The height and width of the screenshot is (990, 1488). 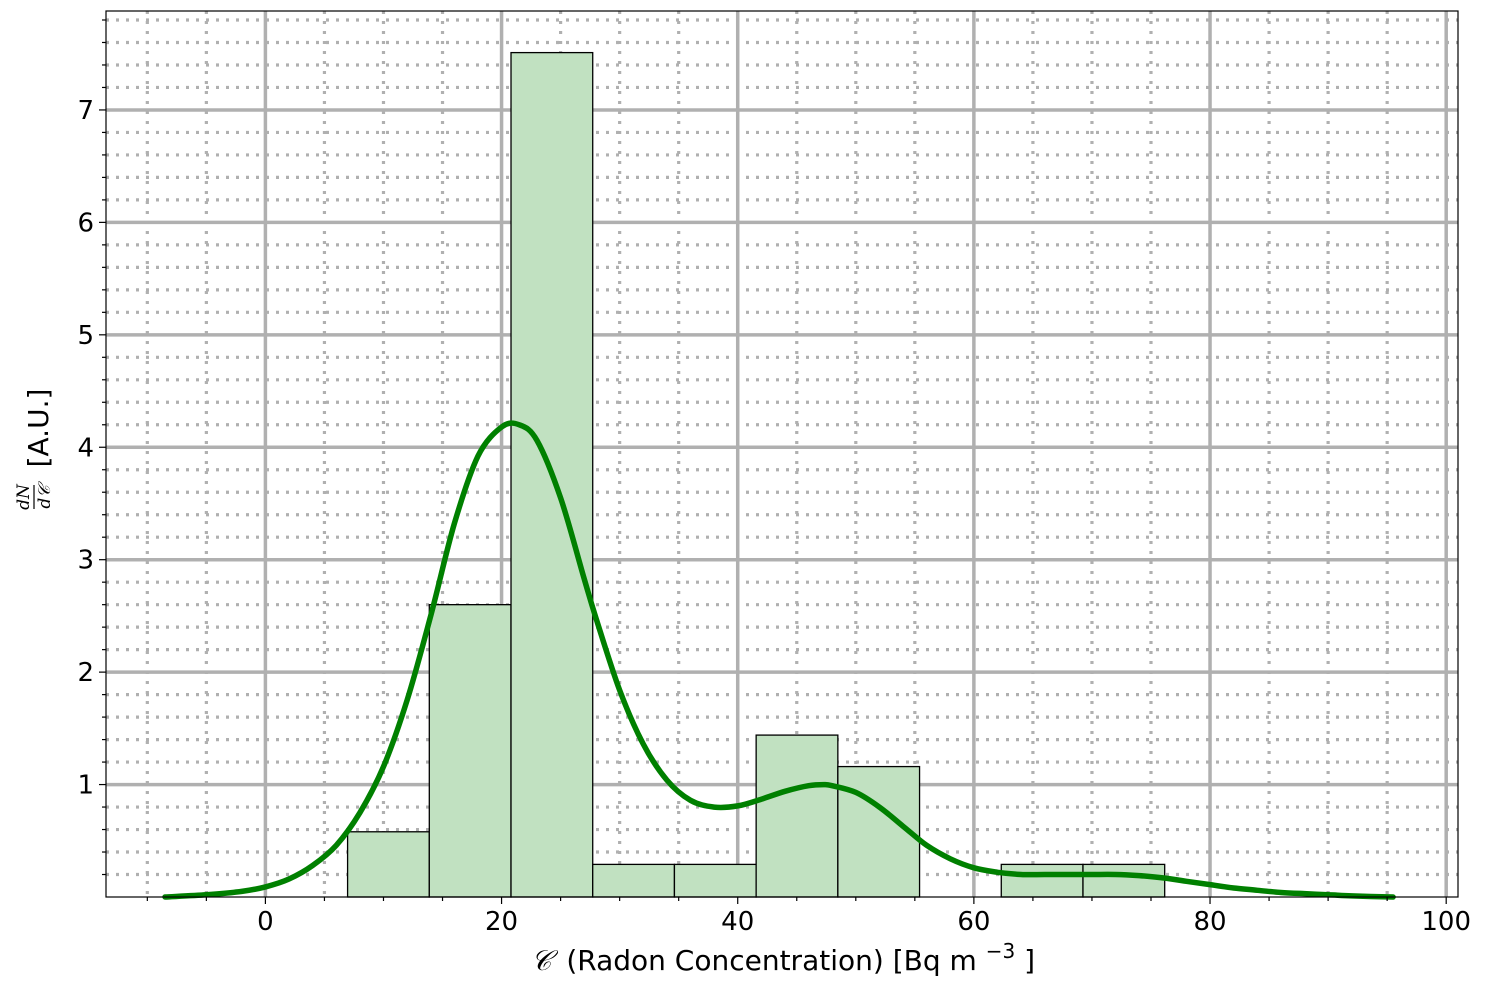 I want to click on y-axis-fraction: dN d𝒞, so click(x=34, y=495).